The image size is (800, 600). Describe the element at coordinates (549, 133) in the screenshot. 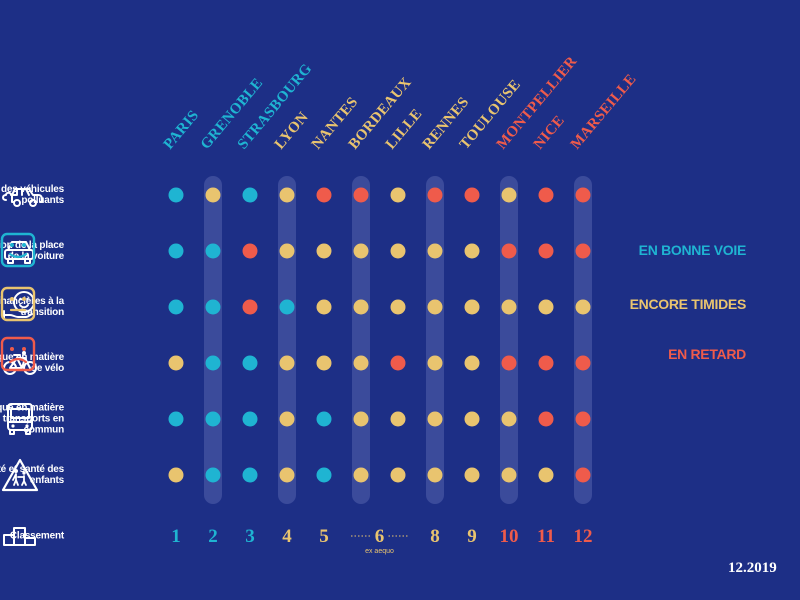

I see `city-label-nice: NICE` at that location.